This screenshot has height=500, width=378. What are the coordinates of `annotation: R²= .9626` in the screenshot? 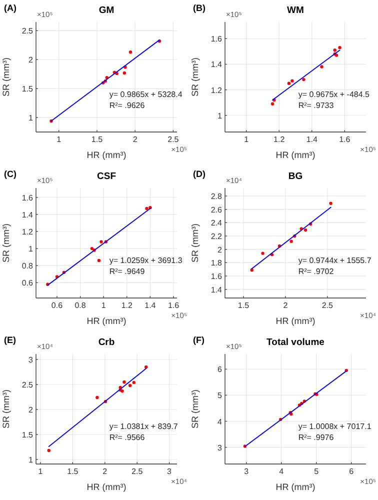 It's located at (127, 105).